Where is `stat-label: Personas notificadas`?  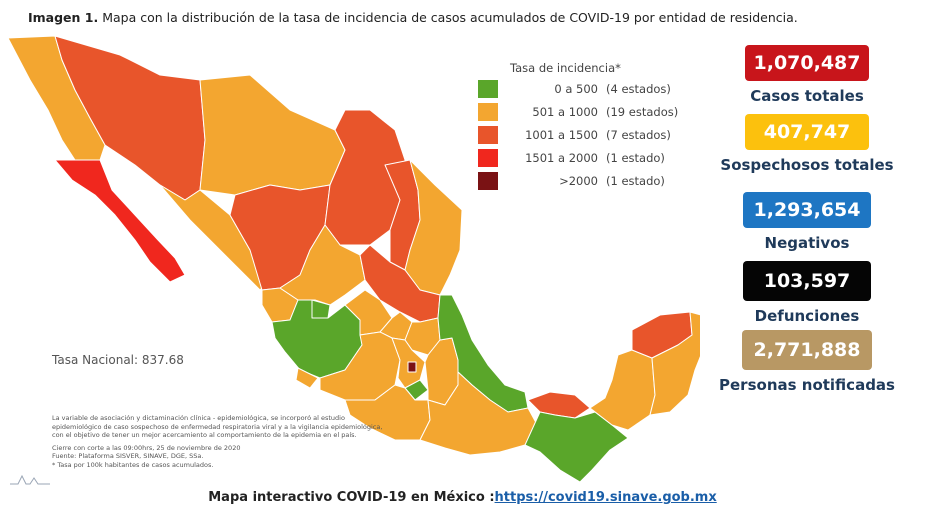
stat-label: Personas notificadas is located at coordinates (807, 385).